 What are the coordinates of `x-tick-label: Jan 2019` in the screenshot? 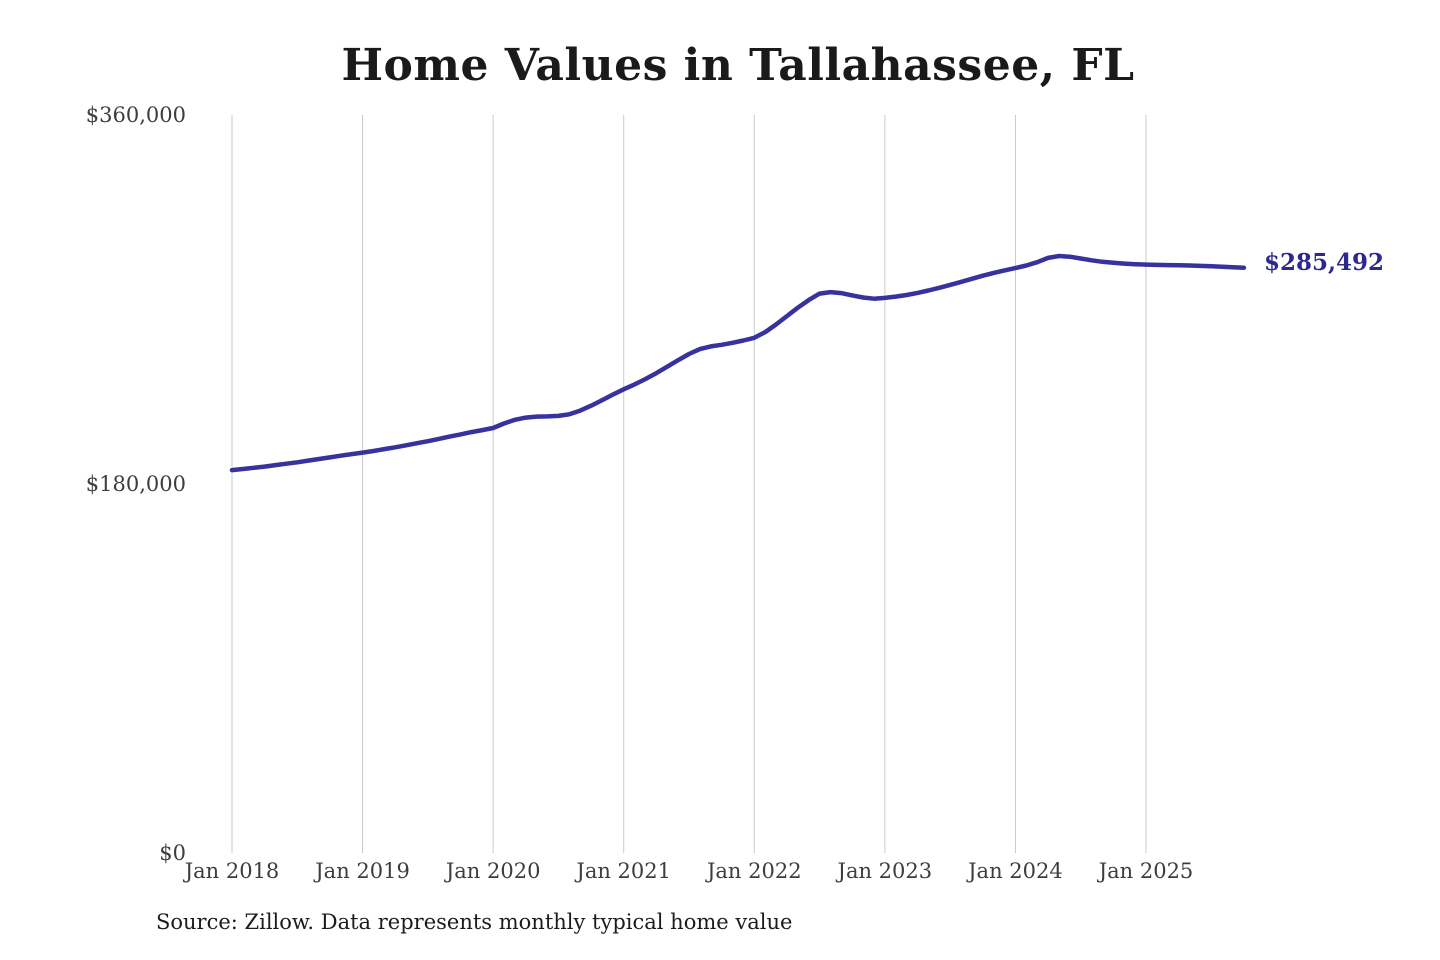 It's located at (361, 871).